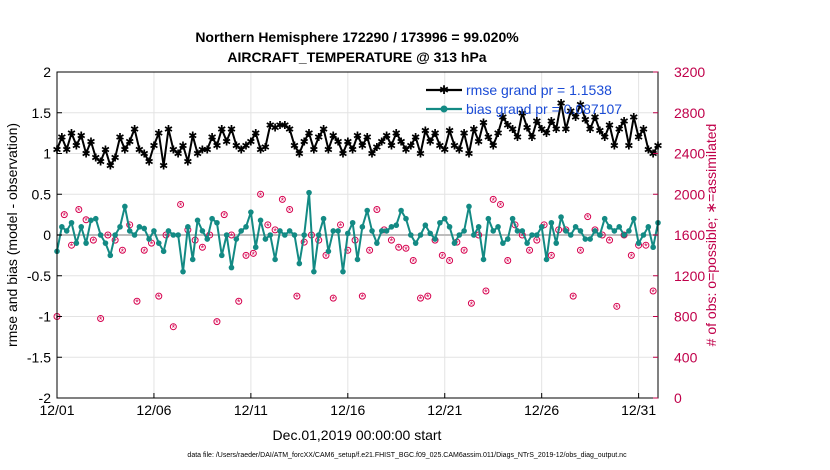  What do you see at coordinates (689, 72) in the screenshot?
I see `y-right-tick-label: 3200` at bounding box center [689, 72].